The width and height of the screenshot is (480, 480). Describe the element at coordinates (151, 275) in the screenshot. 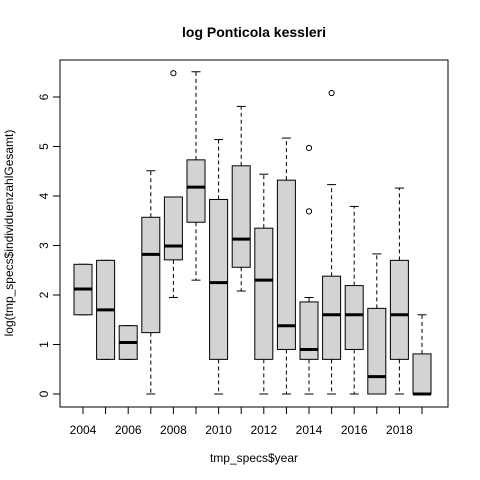

I see `box-iqr-2007` at that location.